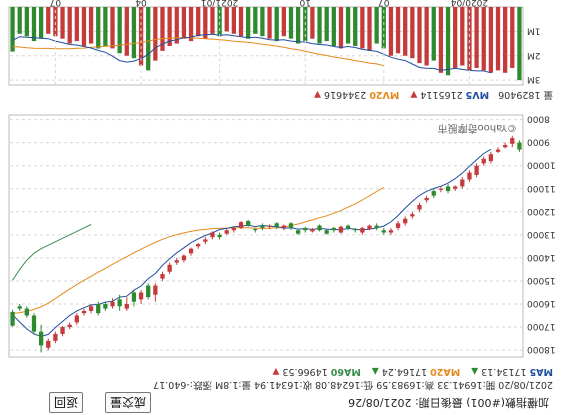  I want to click on price-tick-label: 17000, so click(541, 326).